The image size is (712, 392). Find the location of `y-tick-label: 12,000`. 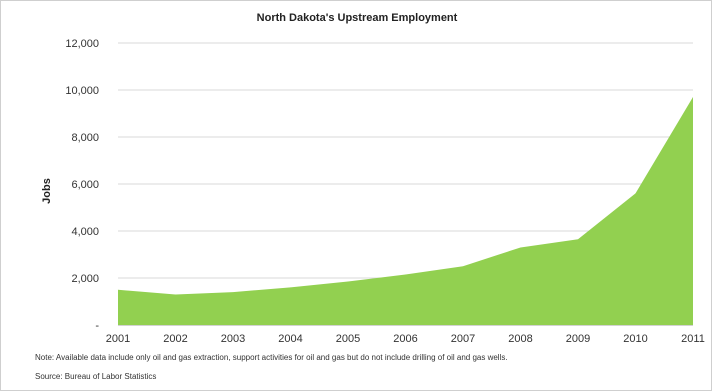

y-tick-label: 12,000 is located at coordinates (82, 44).